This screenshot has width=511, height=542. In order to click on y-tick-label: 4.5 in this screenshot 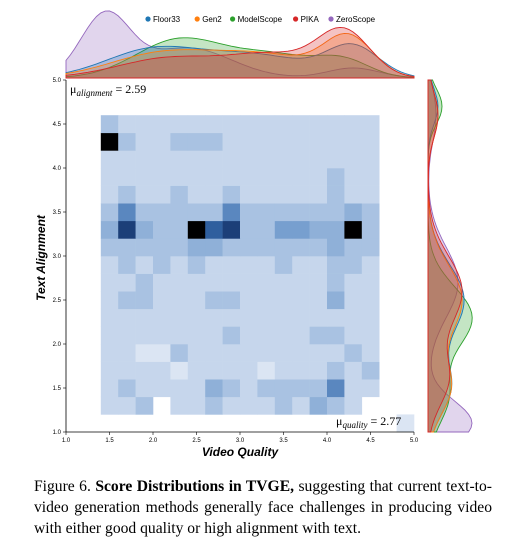, I will do `click(57, 125)`.